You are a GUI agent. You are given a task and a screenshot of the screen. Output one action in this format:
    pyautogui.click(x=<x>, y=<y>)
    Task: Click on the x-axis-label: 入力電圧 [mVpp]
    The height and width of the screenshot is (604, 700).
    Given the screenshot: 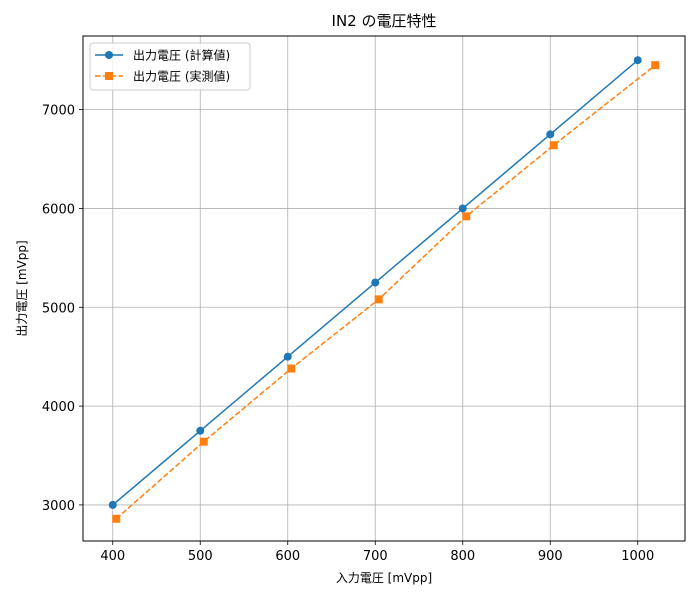 What is the action you would take?
    pyautogui.click(x=384, y=578)
    